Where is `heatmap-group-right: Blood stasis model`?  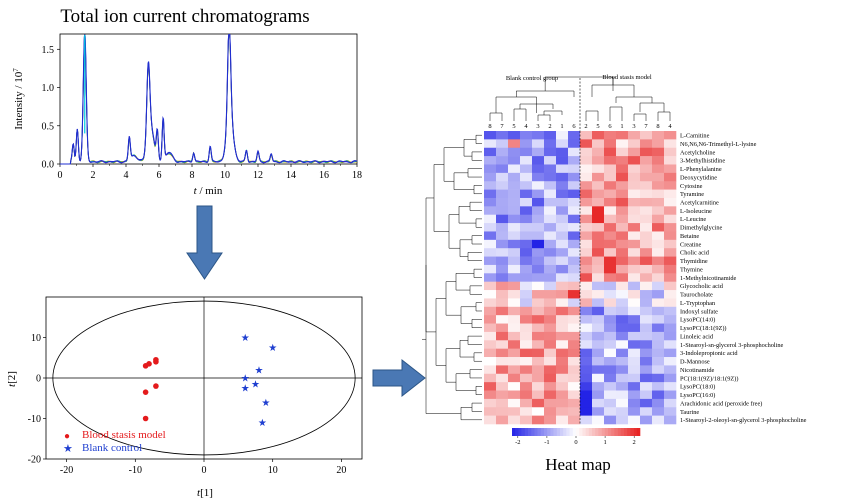
heatmap-group-right: Blood stasis model is located at coordinates (627, 77).